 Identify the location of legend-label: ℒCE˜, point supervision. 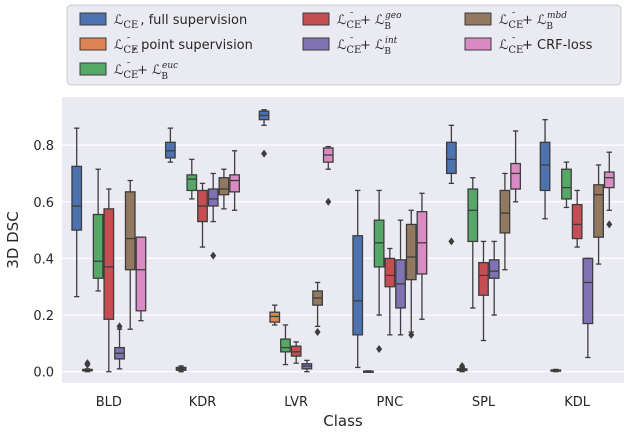
(183, 46).